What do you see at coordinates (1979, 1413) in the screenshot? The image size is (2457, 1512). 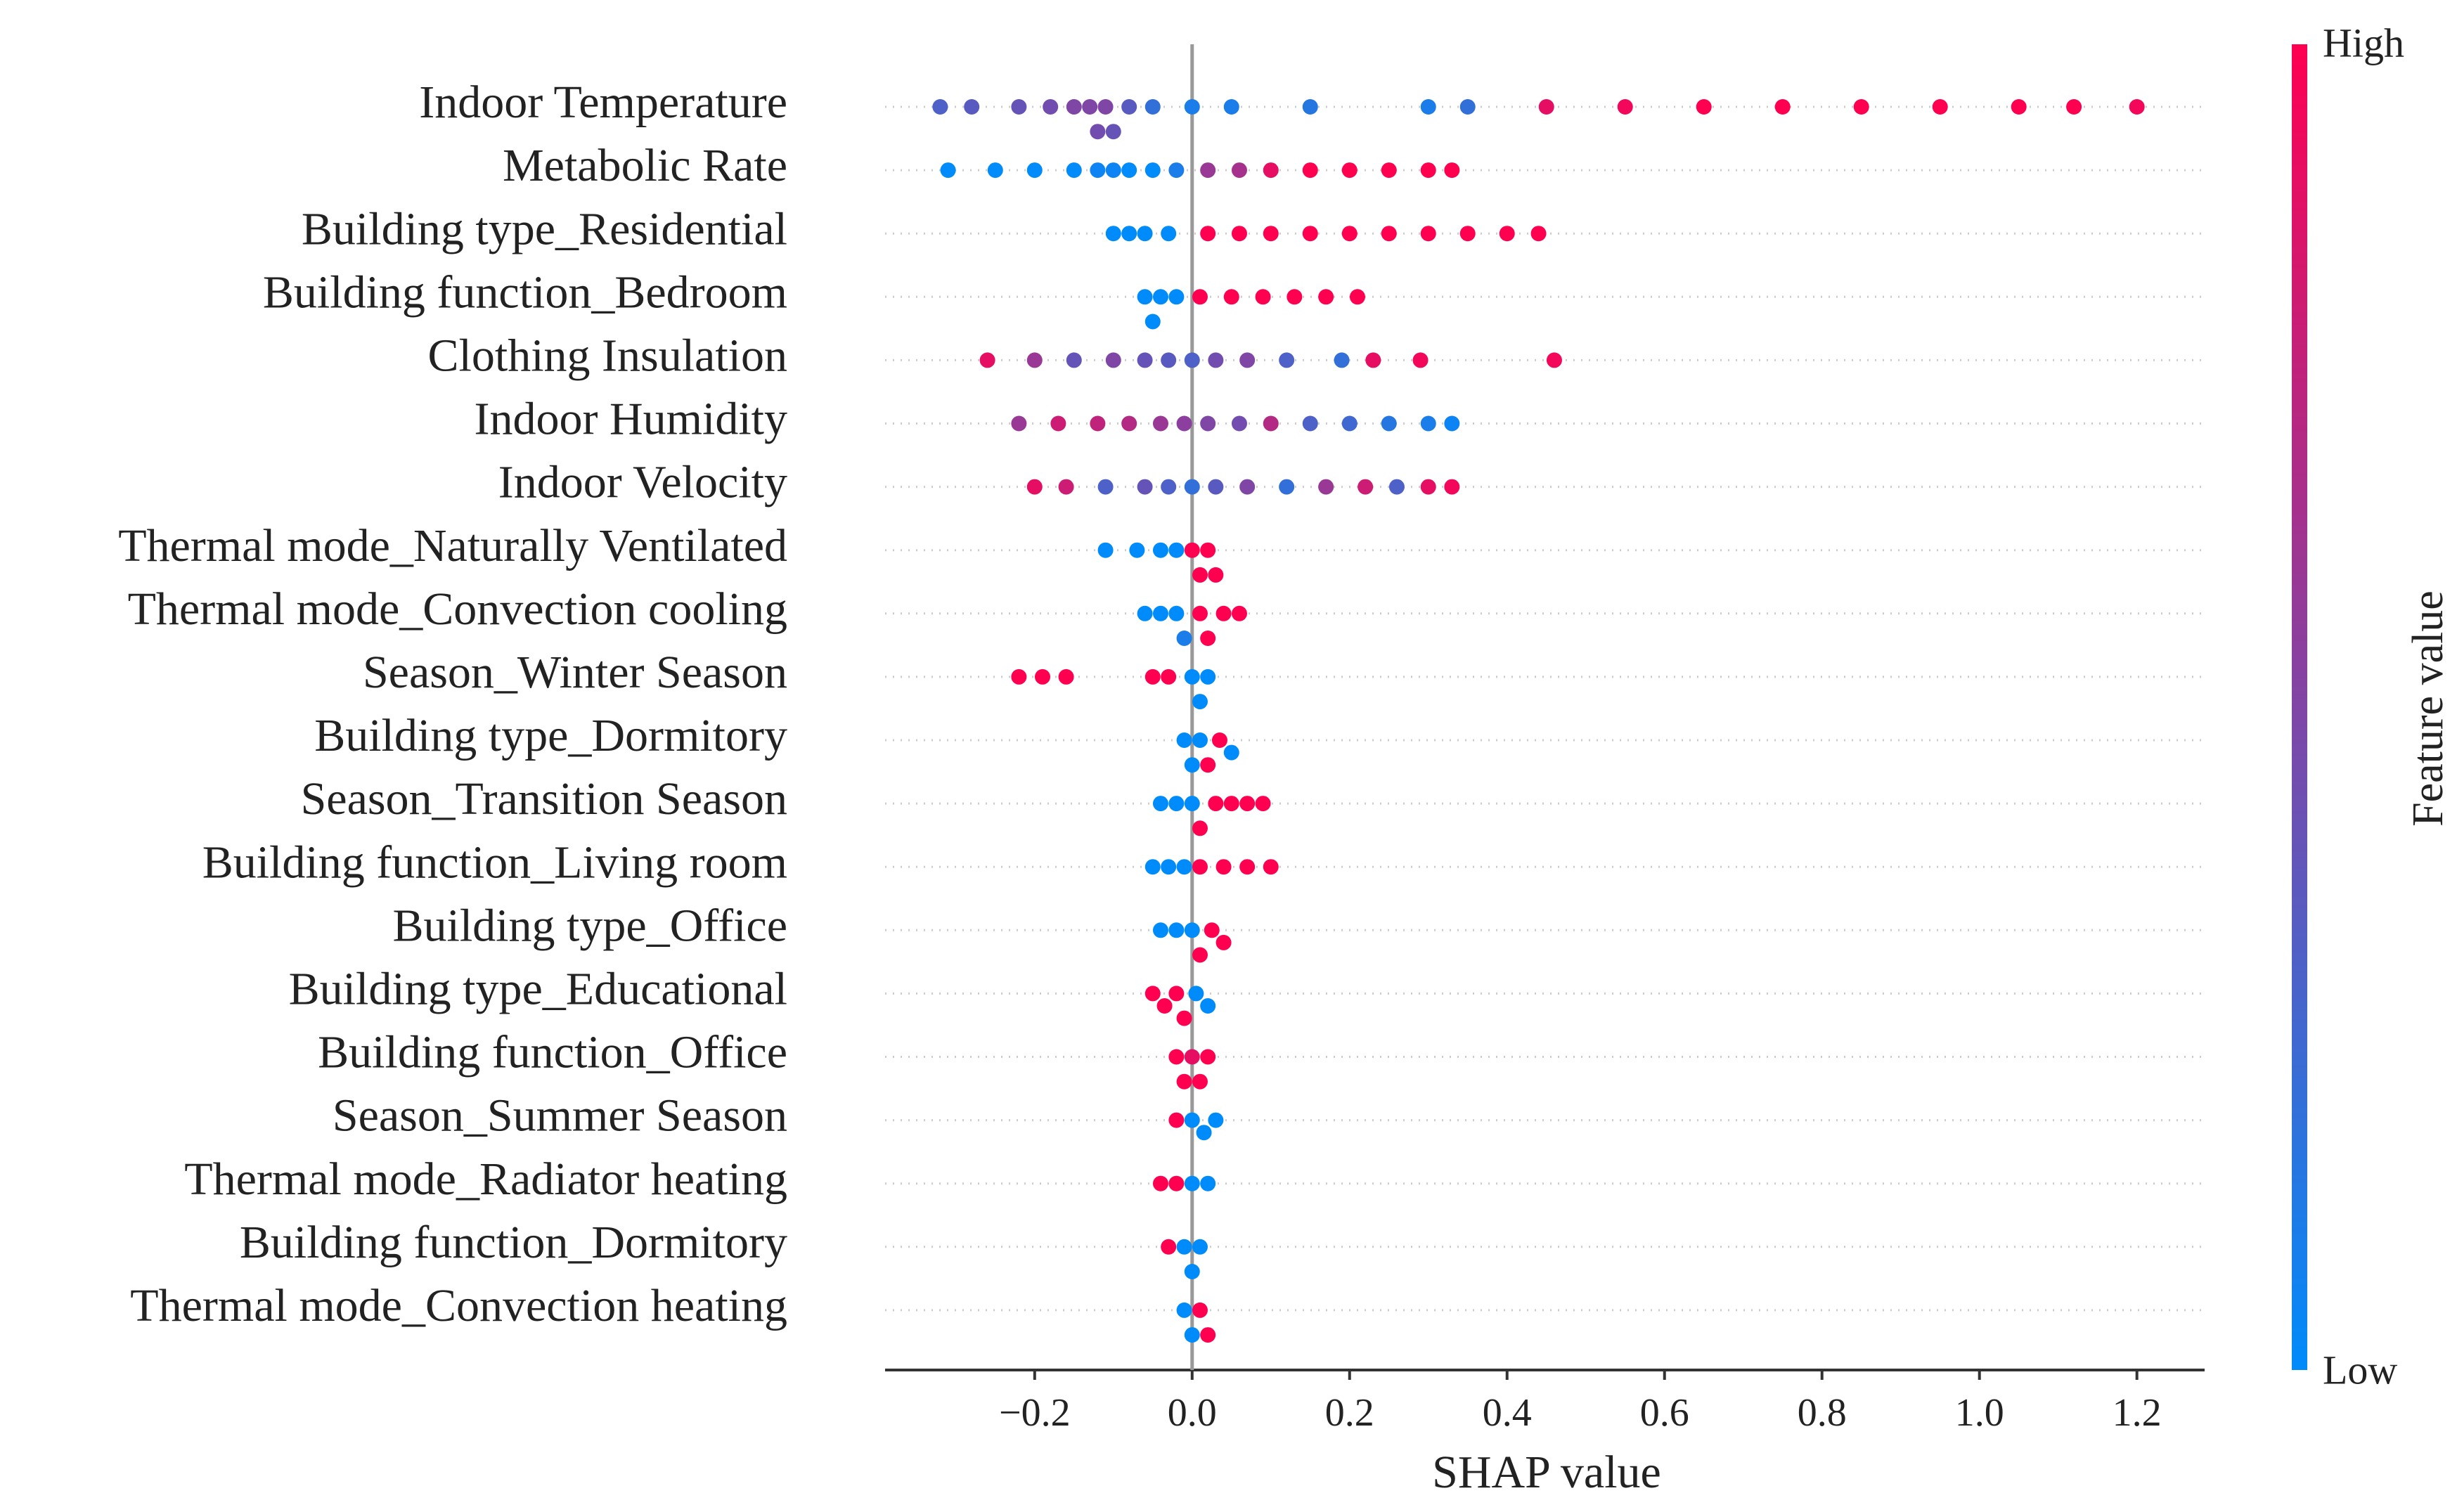 I see `x-tick-label: 1.0` at bounding box center [1979, 1413].